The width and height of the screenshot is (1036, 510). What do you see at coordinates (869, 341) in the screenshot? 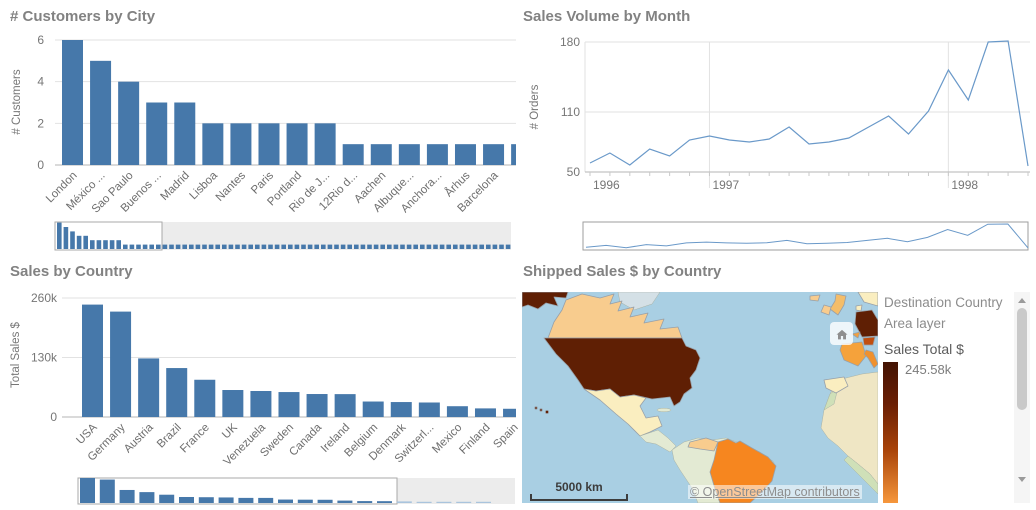
I see `map-region-austria` at bounding box center [869, 341].